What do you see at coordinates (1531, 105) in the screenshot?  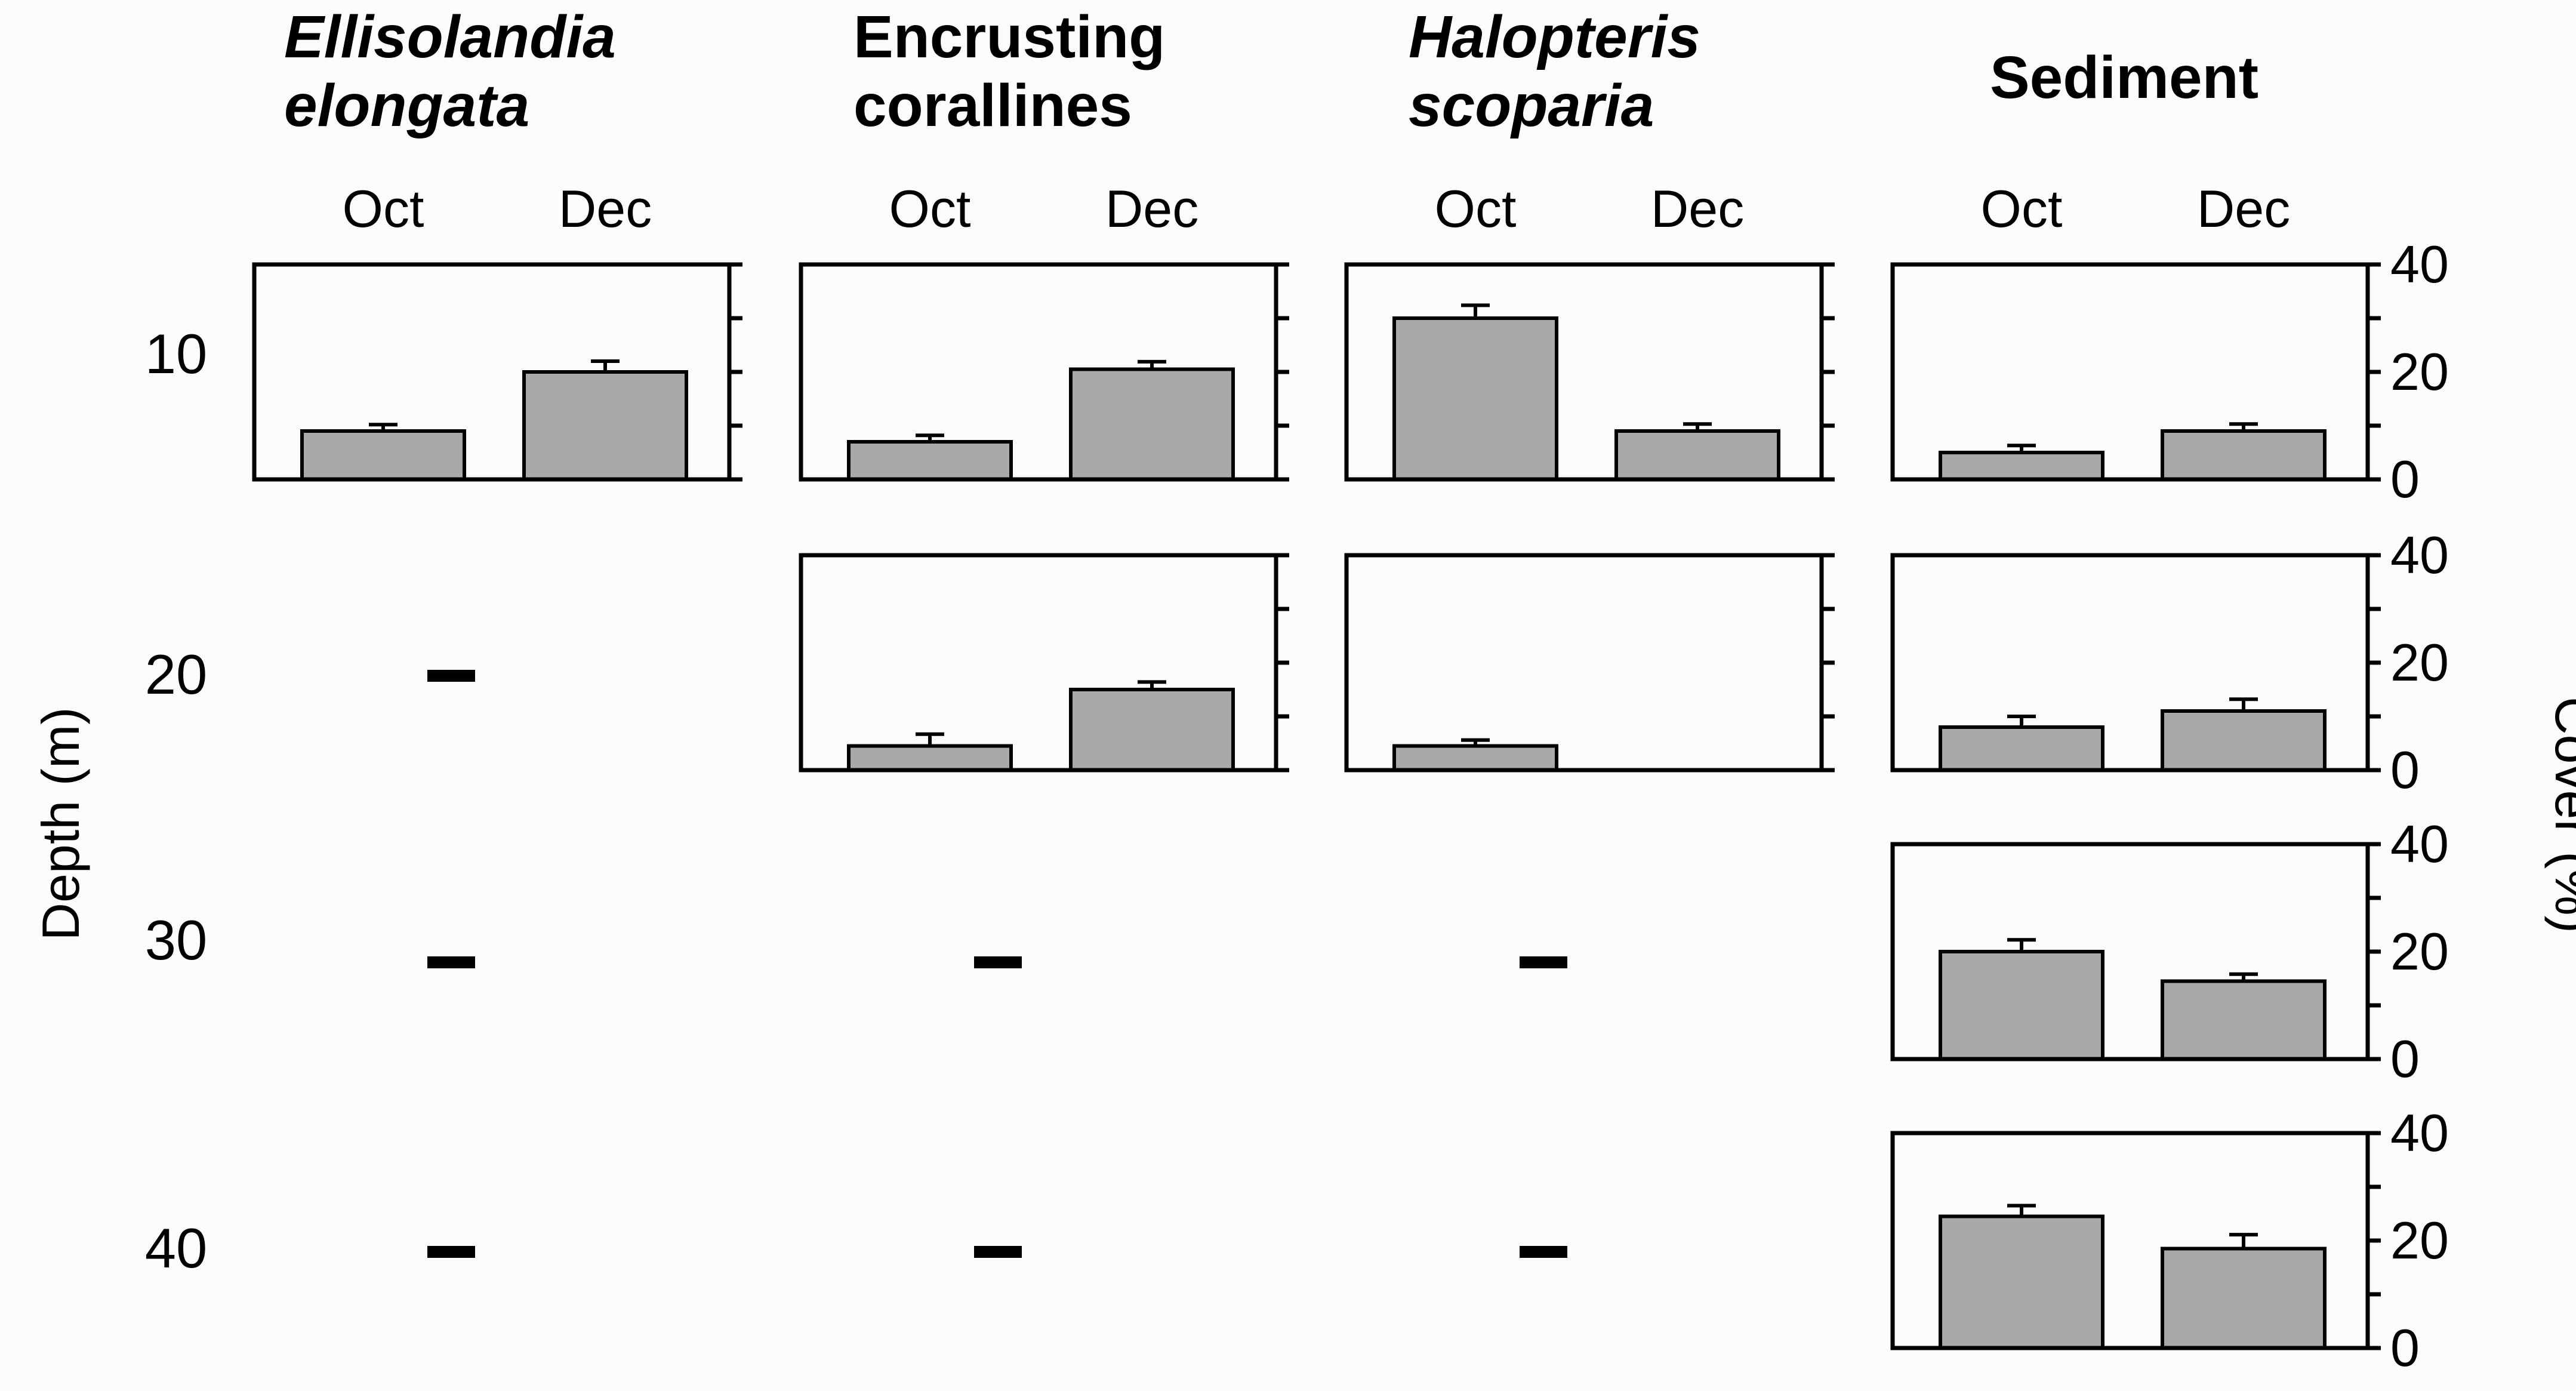 I see `column-title-halopteris-line-2: scoparia` at bounding box center [1531, 105].